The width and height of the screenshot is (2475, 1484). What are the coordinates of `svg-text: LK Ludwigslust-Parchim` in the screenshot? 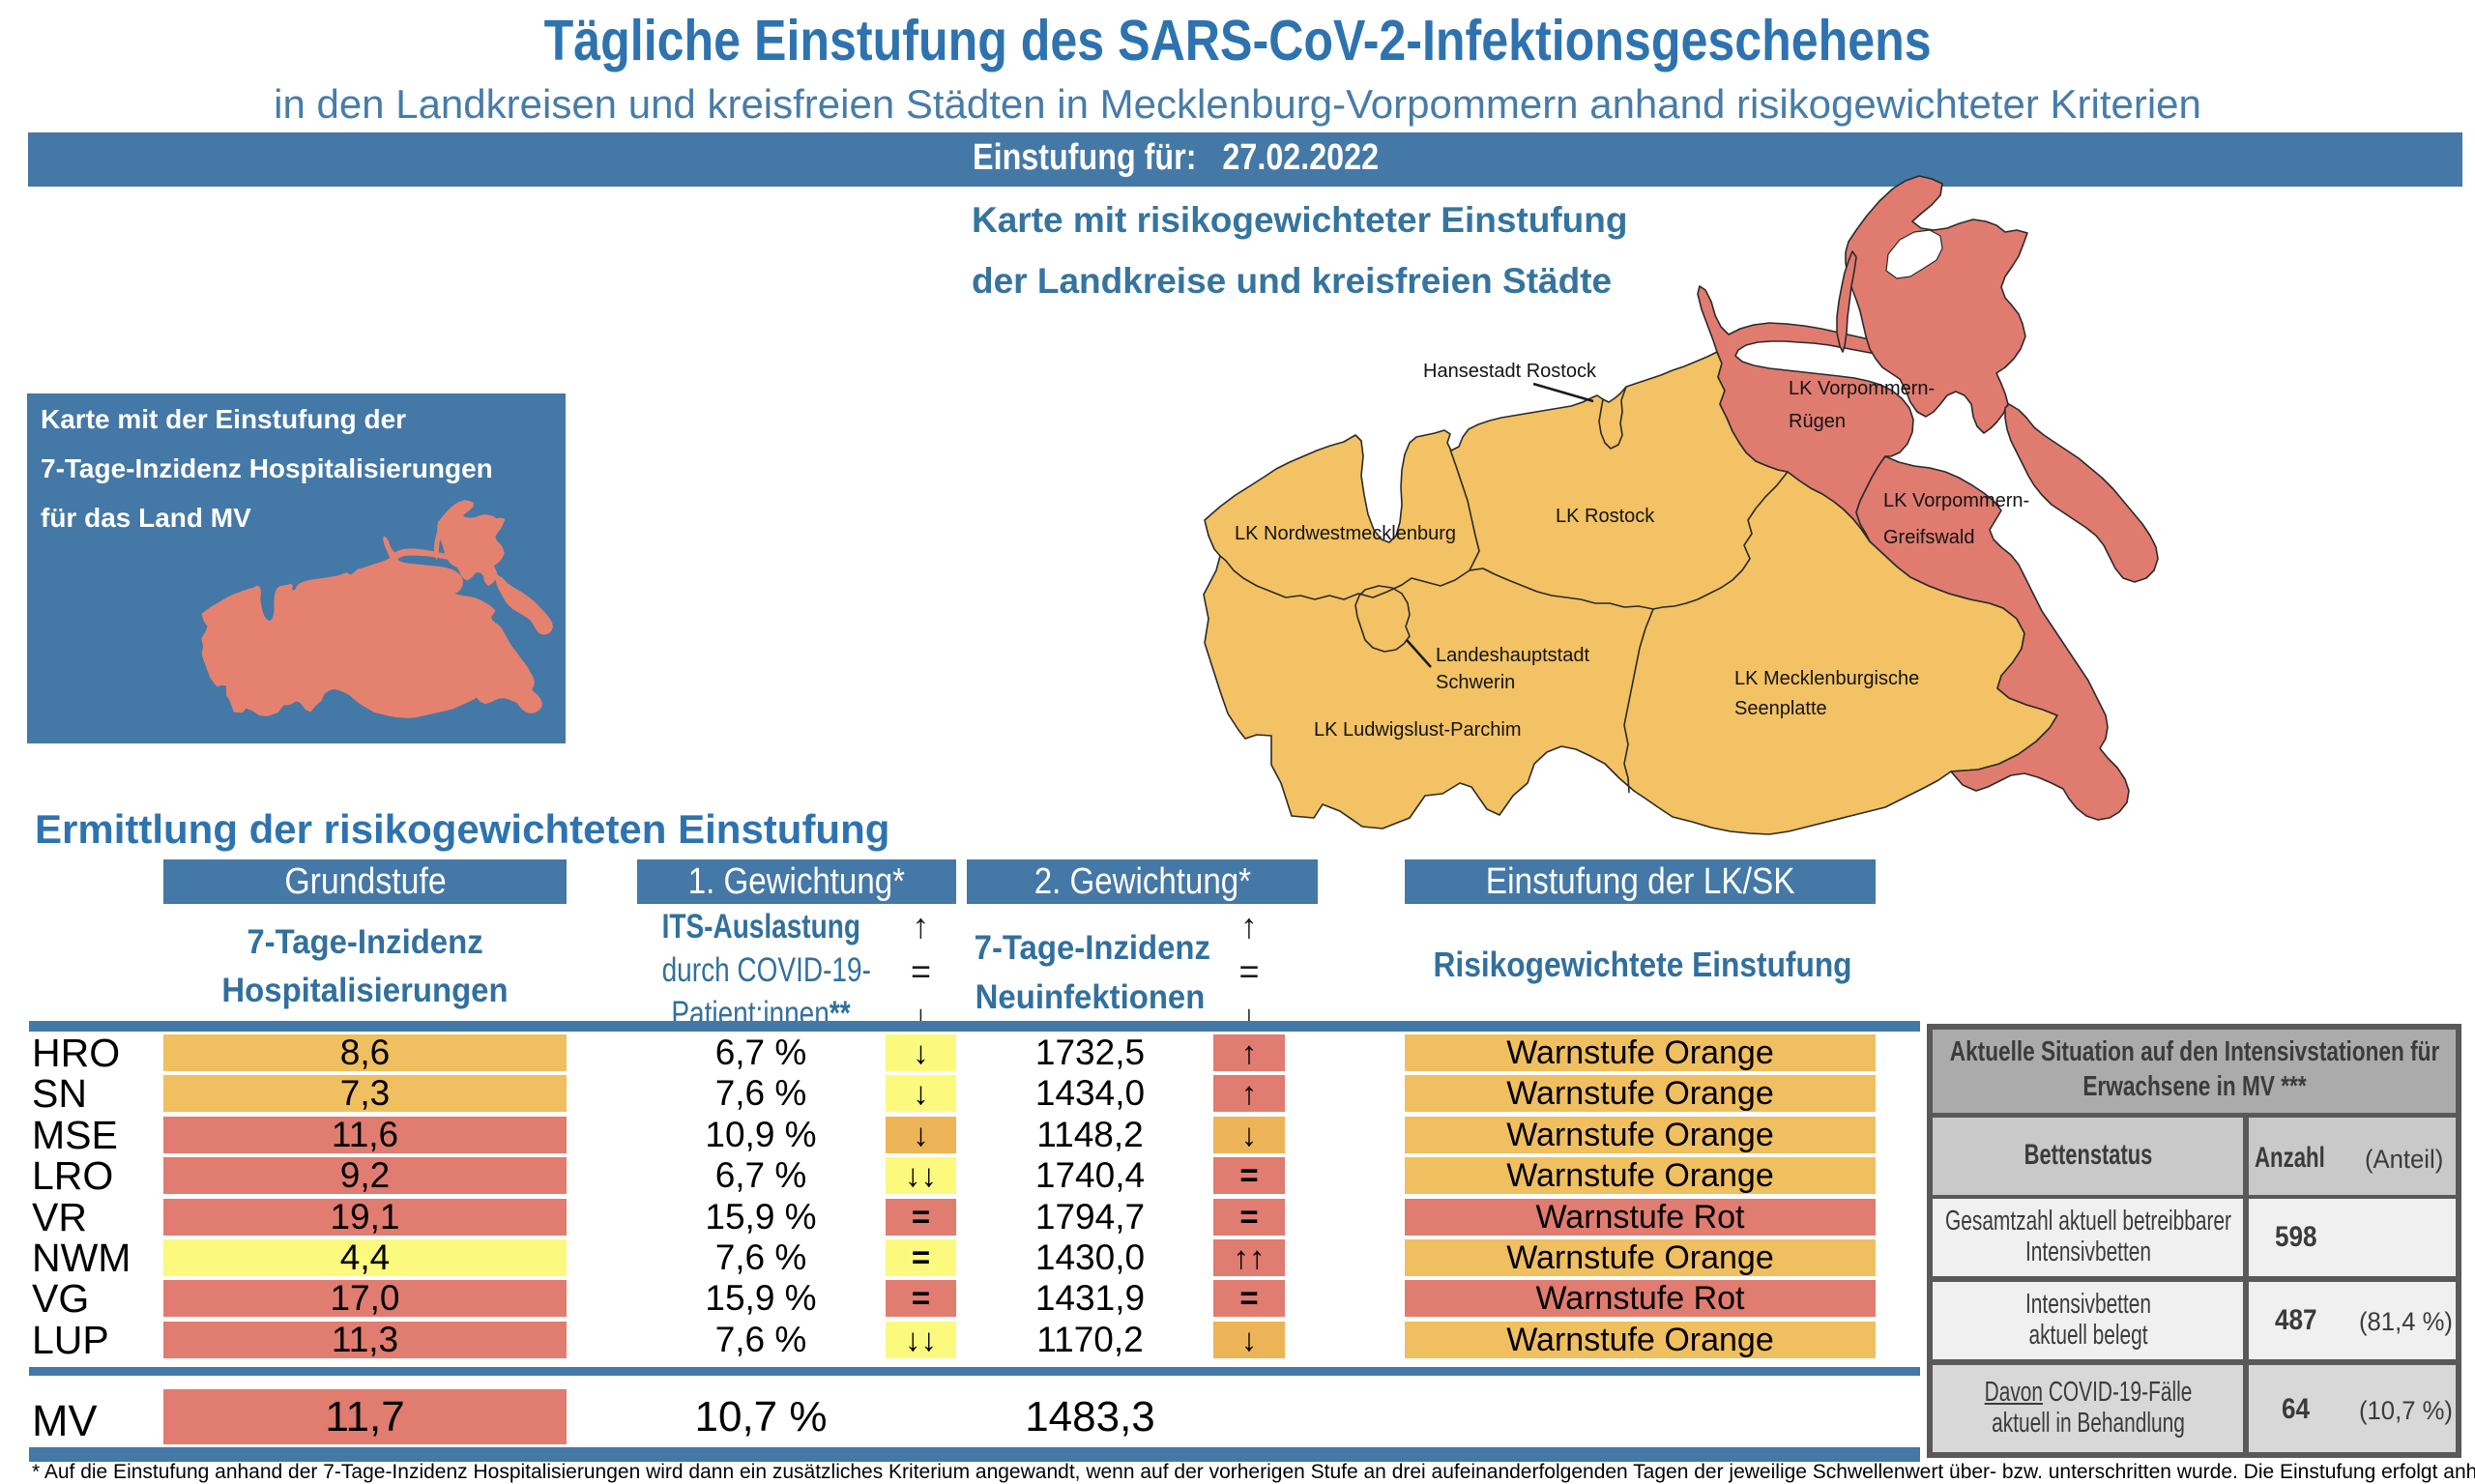 It's located at (1418, 730).